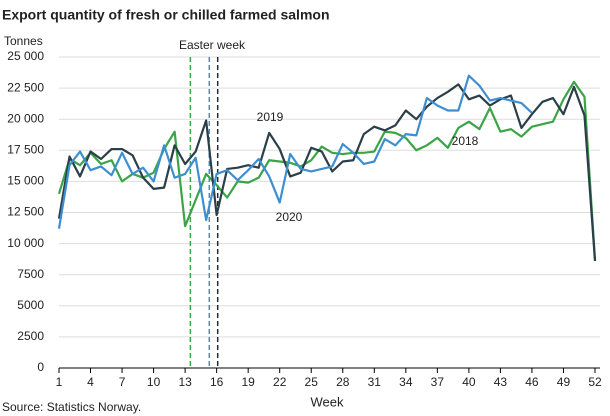 The width and height of the screenshot is (610, 416). What do you see at coordinates (289, 217) in the screenshot?
I see `series-label: 2020` at bounding box center [289, 217].